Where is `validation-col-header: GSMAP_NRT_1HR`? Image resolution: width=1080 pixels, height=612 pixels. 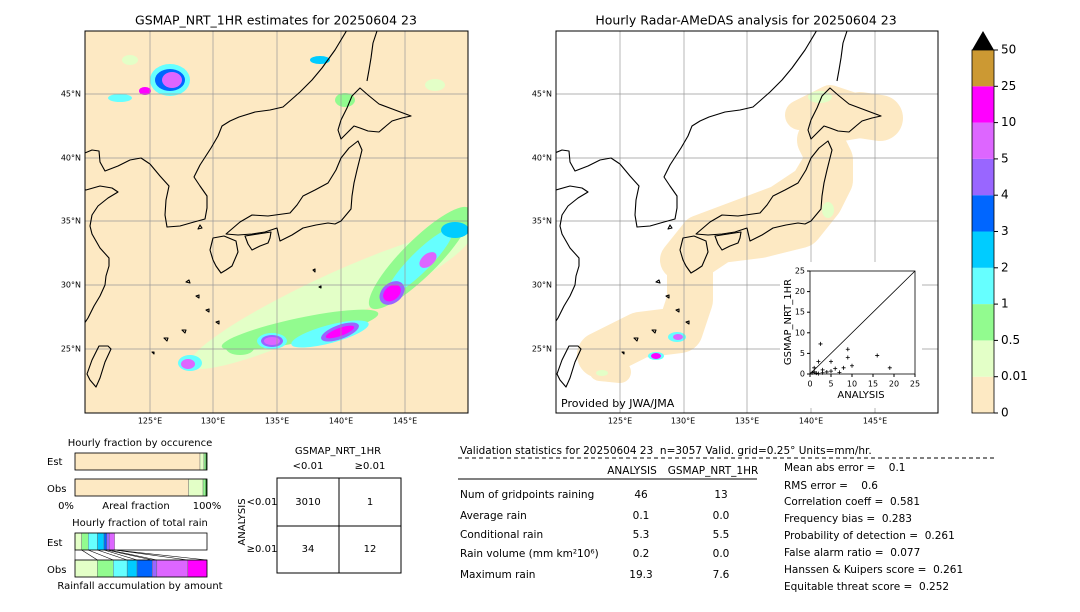
validation-col-header: GSMAP_NRT_1HR is located at coordinates (713, 471).